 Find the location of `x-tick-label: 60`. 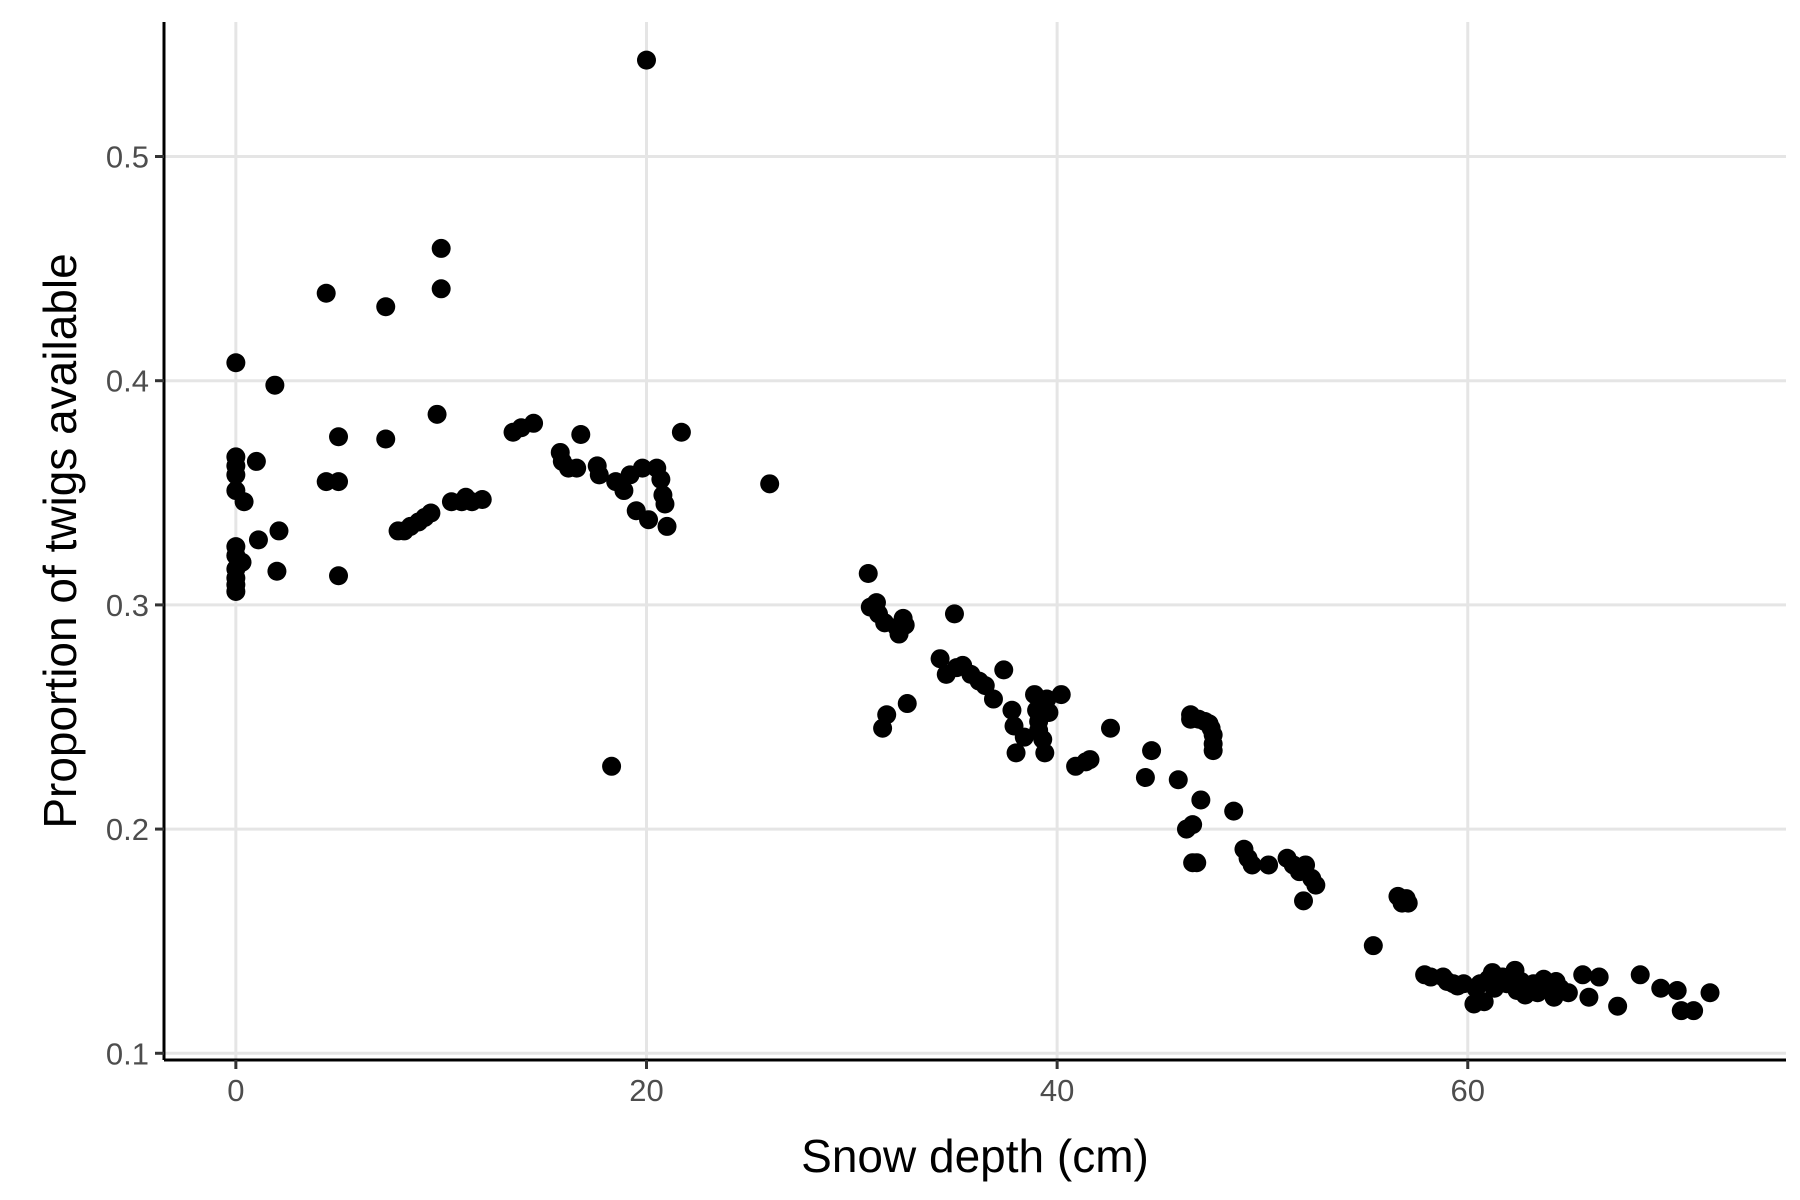

x-tick-label: 60 is located at coordinates (1468, 1090).